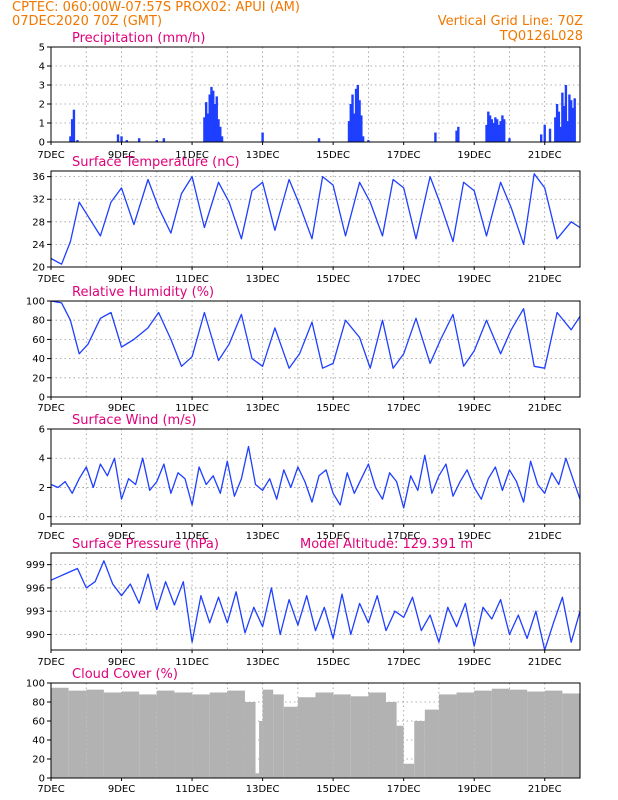 The image size is (618, 800). Describe the element at coordinates (35, 612) in the screenshot. I see `y-tick-label: 993` at that location.